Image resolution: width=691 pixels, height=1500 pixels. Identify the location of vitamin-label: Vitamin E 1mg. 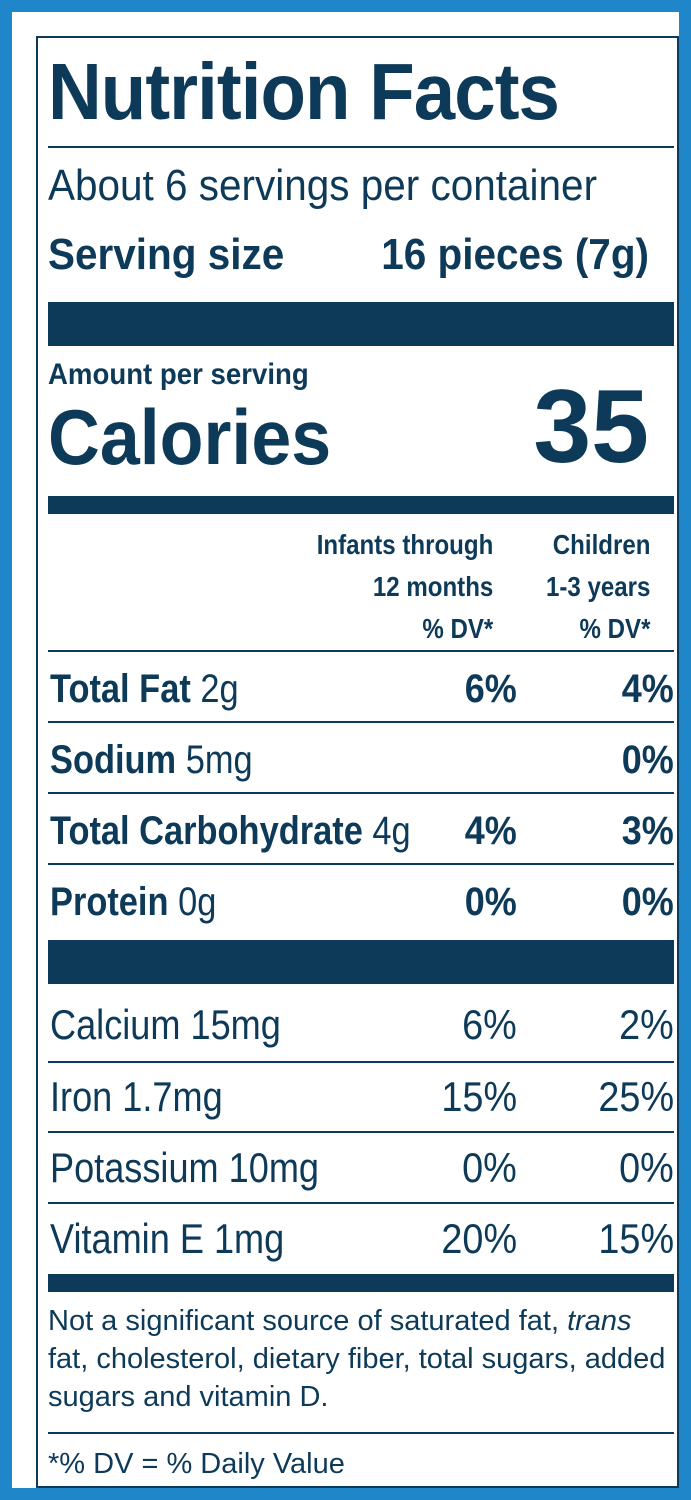
(167, 1238).